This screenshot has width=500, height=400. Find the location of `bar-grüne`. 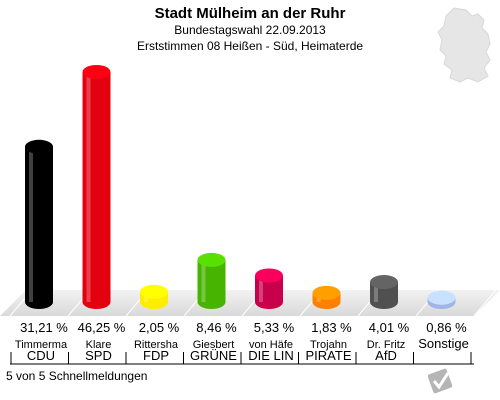

bar-grüne is located at coordinates (211, 281).